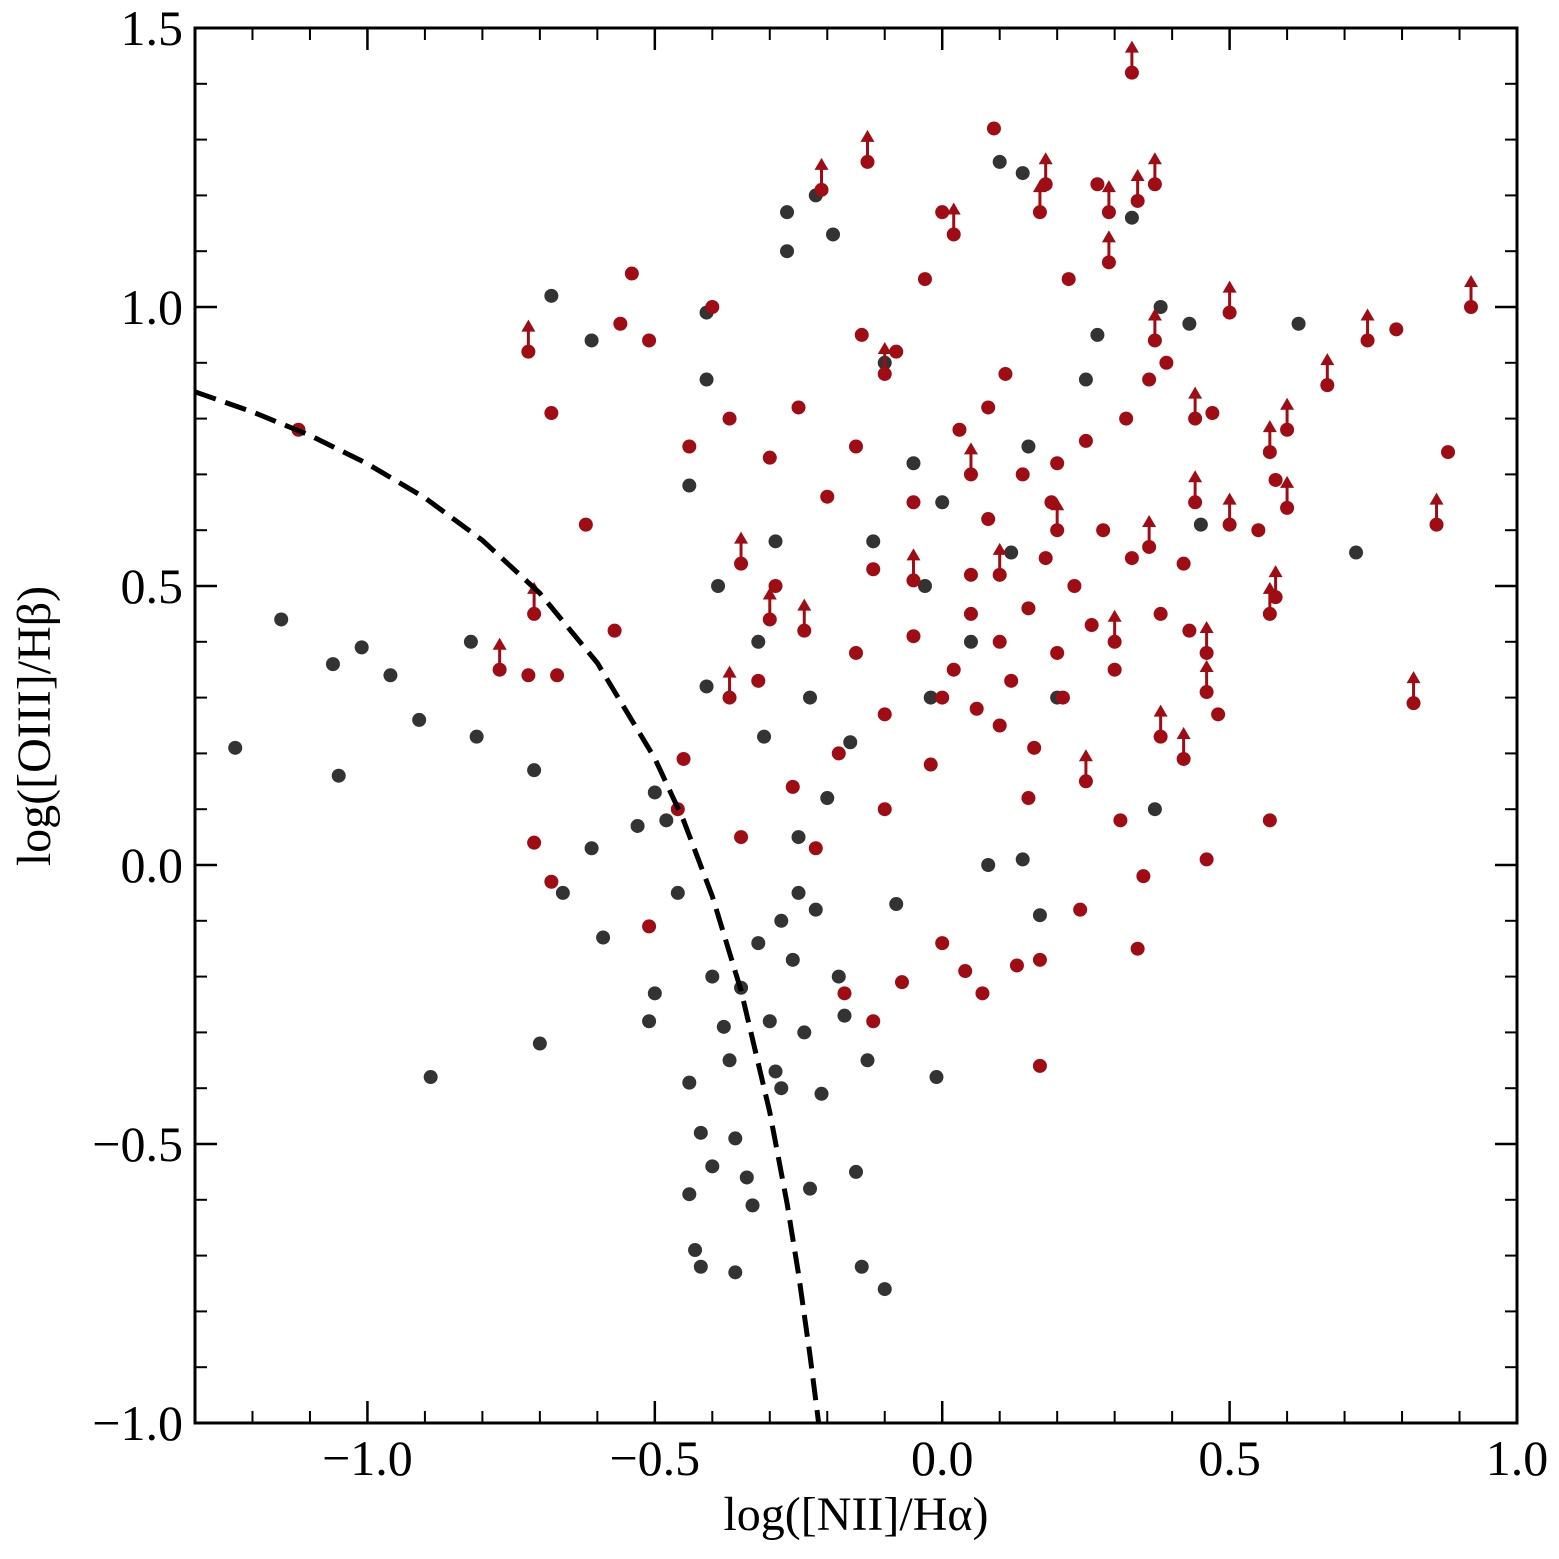  I want to click on x-tick-label: −0.5, so click(654, 1458).